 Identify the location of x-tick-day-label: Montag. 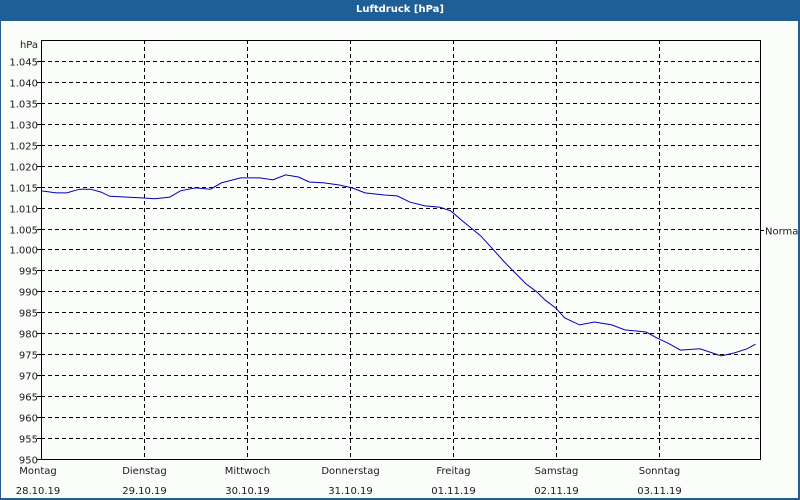
(37, 471).